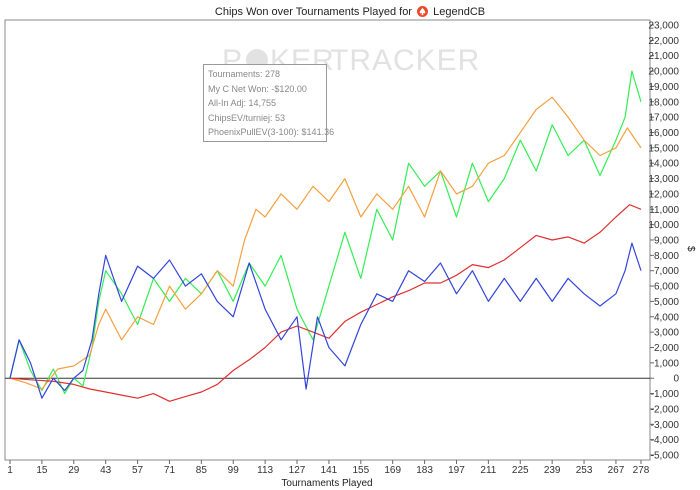 This screenshot has width=700, height=490. I want to click on y-tick-label: -3,000, so click(665, 425).